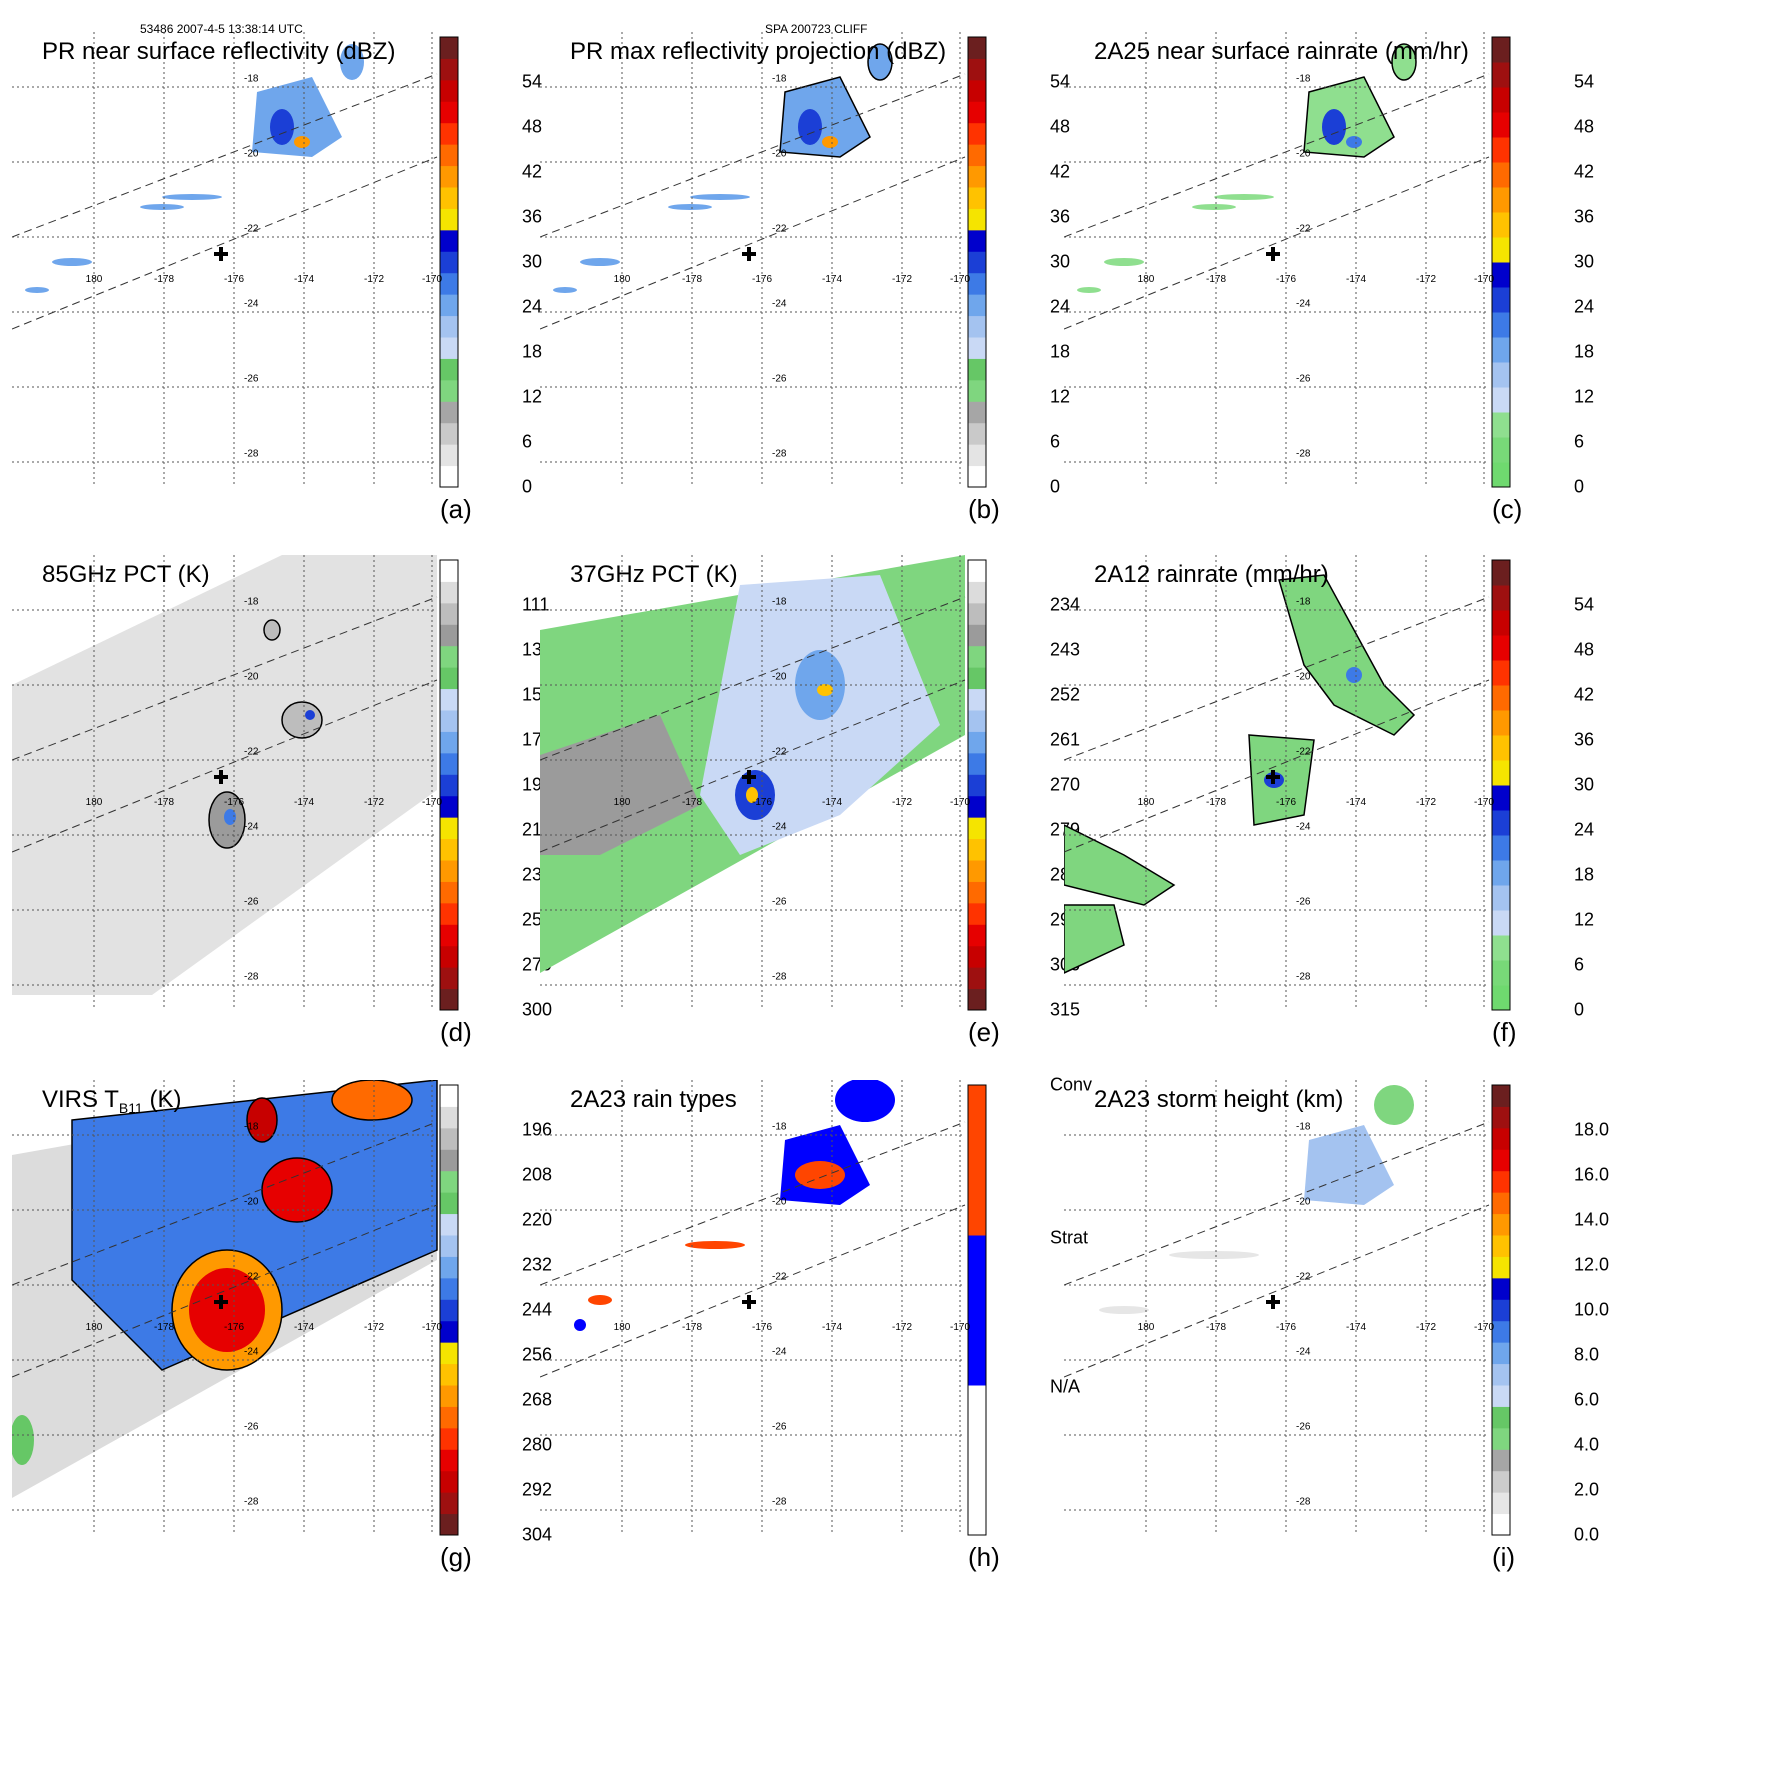 This screenshot has height=1771, width=1771. Describe the element at coordinates (1071, 1084) in the screenshot. I see `colorbar-tick: Conv` at that location.